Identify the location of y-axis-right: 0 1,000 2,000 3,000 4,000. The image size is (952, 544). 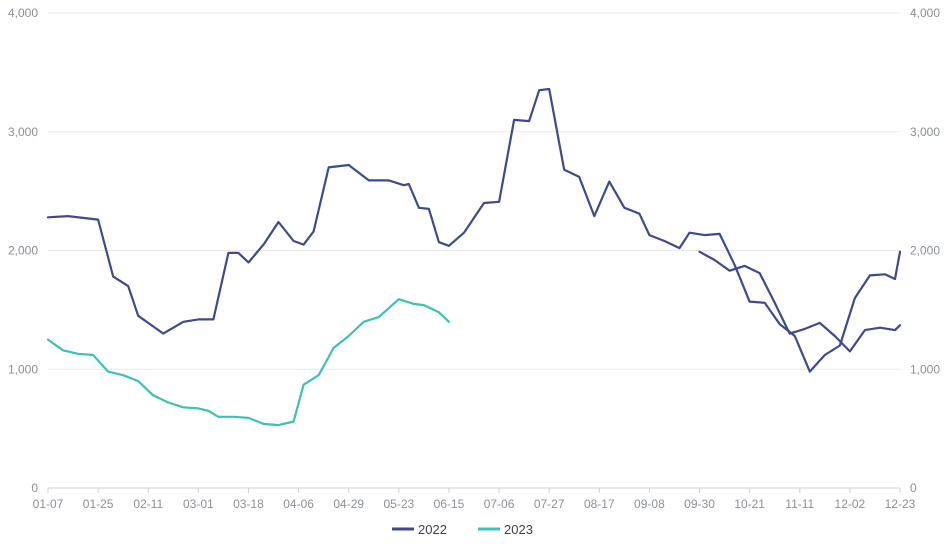
(925, 250).